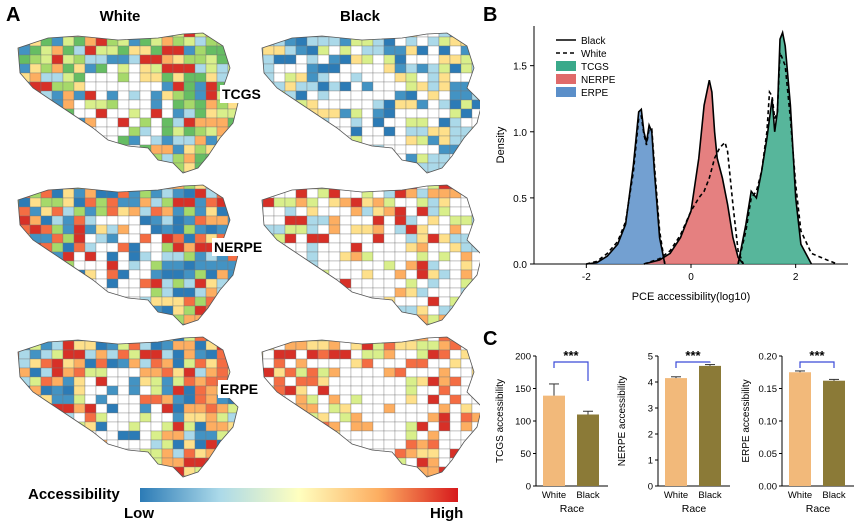 The image size is (865, 526). Describe the element at coordinates (691, 297) in the screenshot. I see `x-axis-label: PCE accessibility(log10)` at that location.